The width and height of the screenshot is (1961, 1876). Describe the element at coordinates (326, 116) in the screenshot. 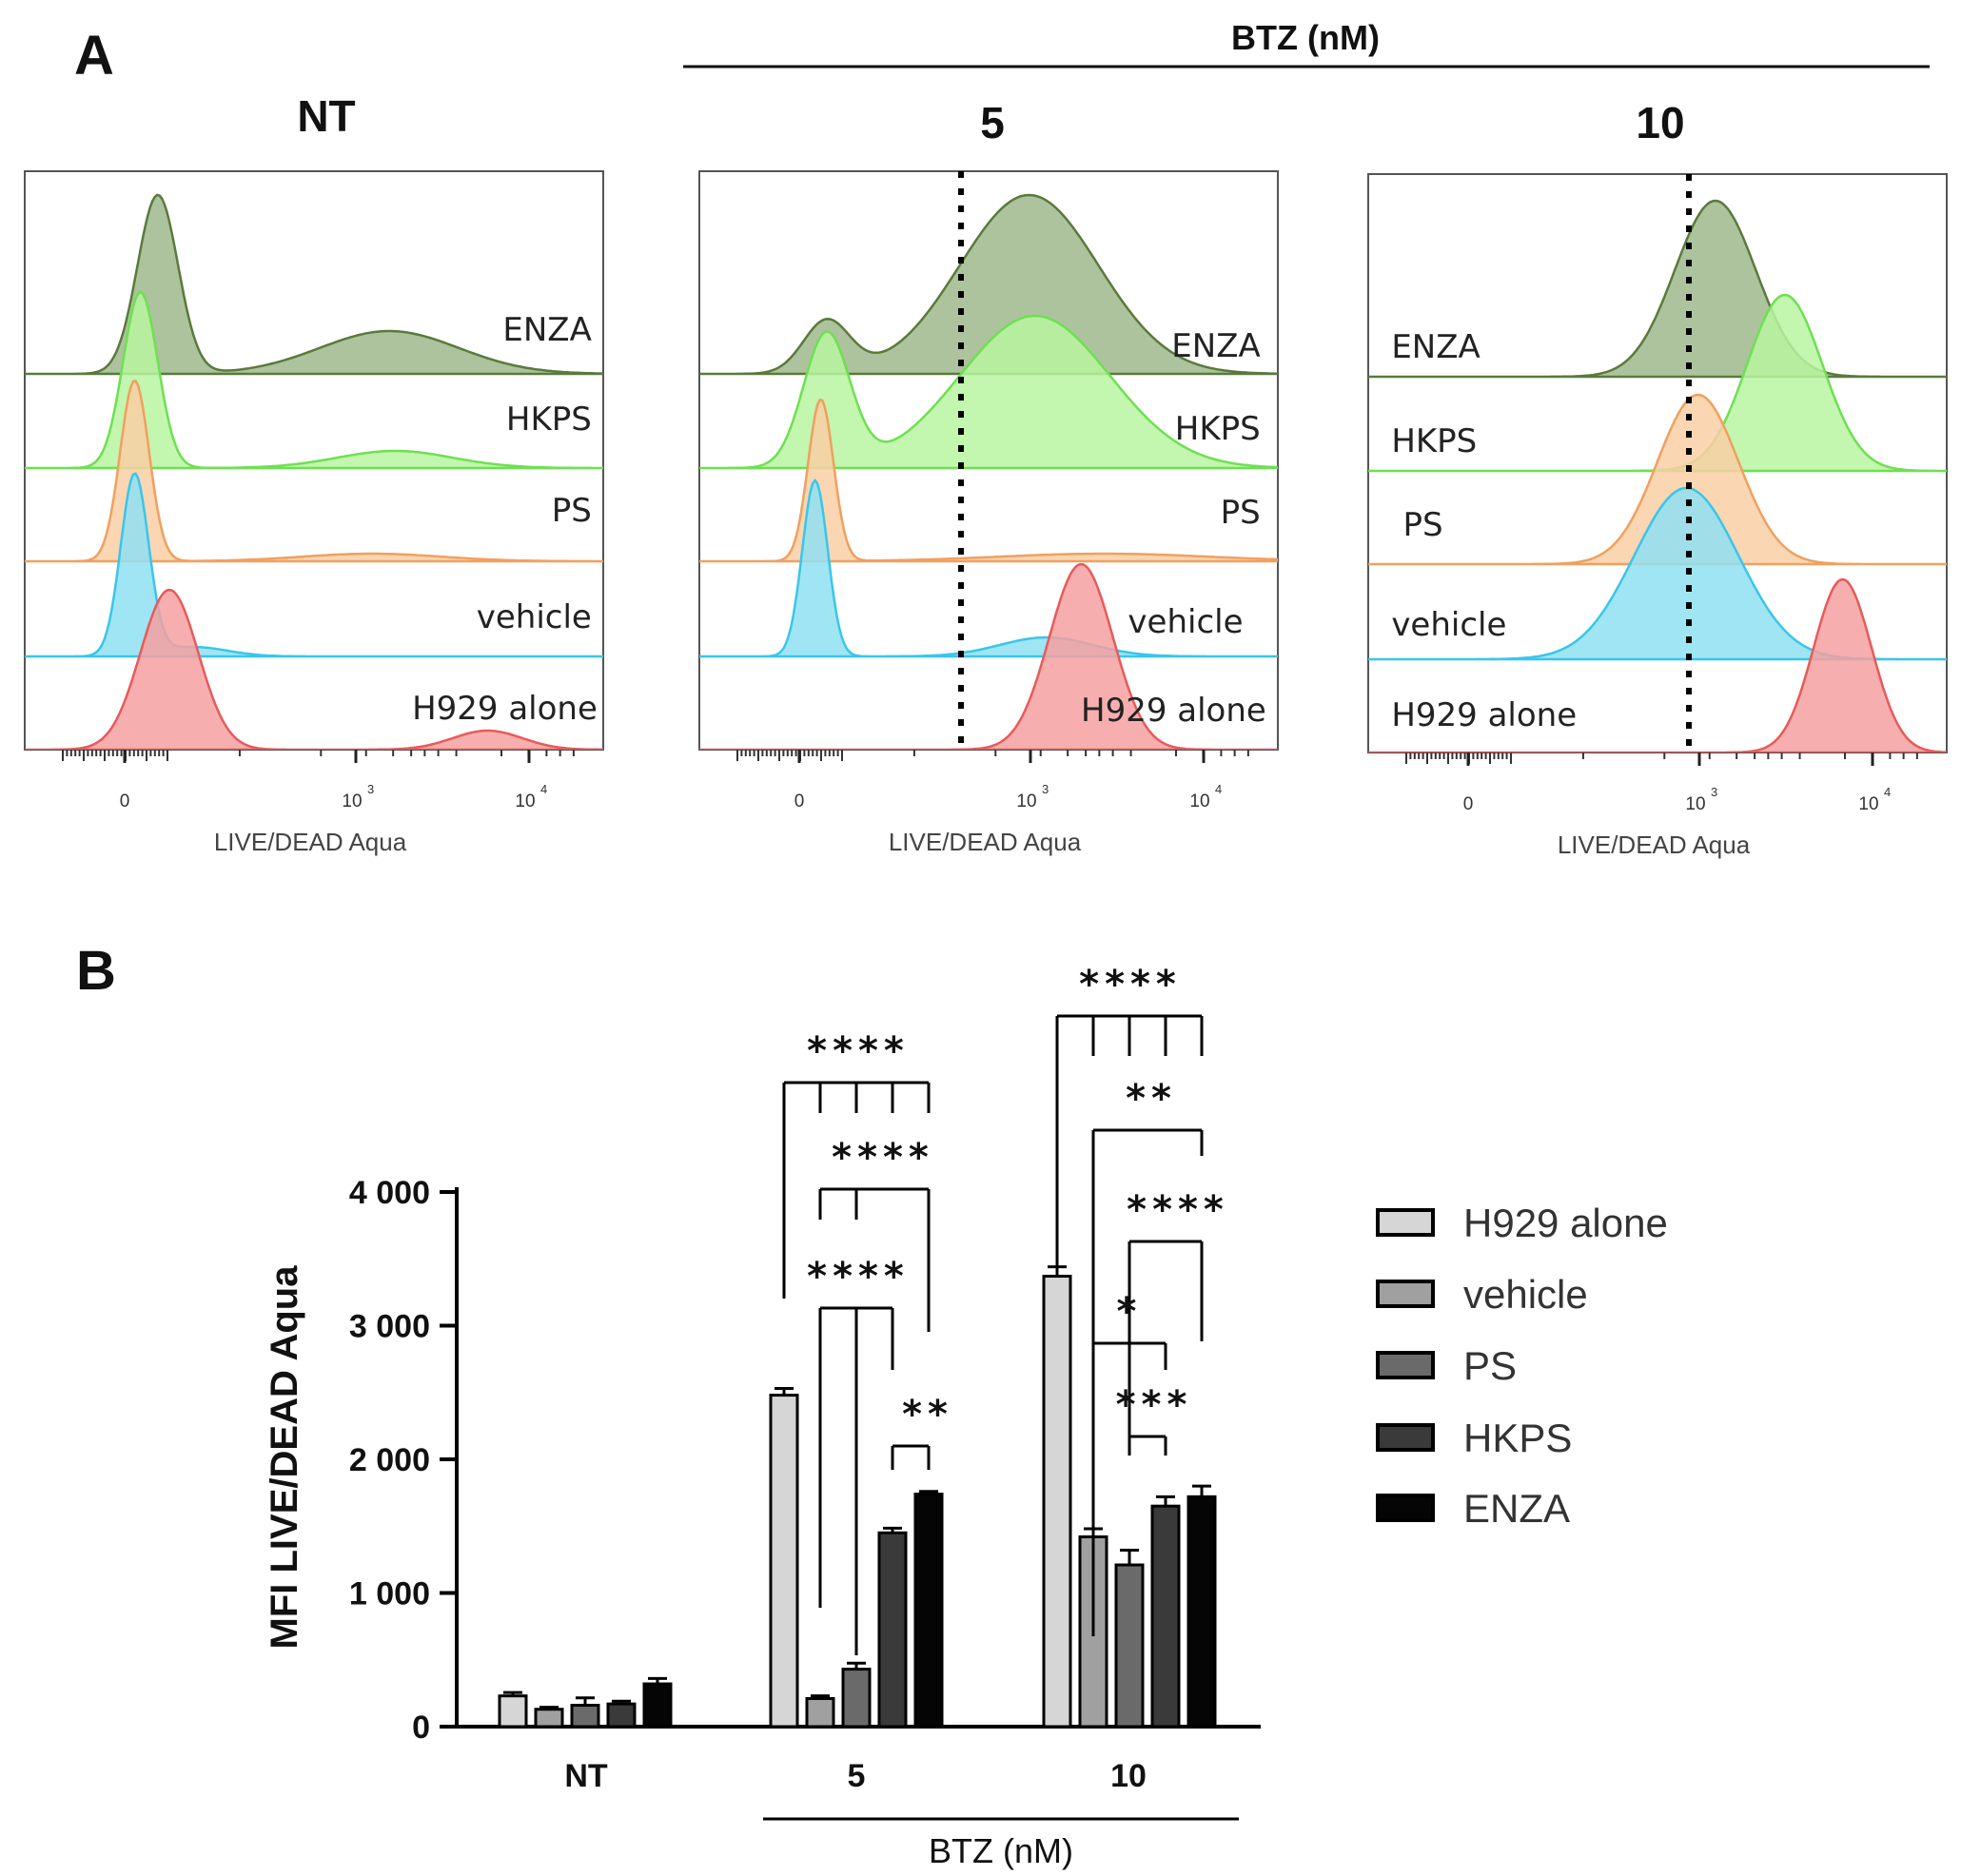

I see `histogram-panel-title: NT` at that location.